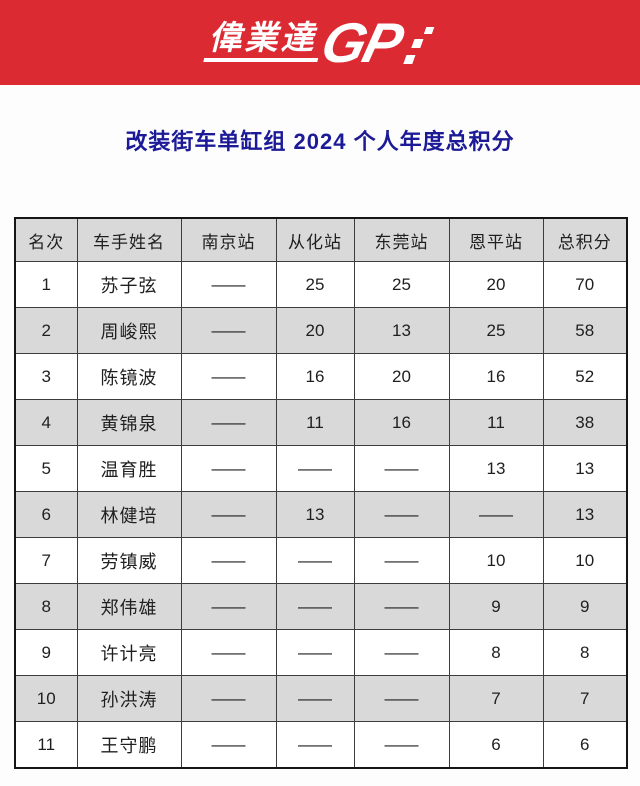  I want to click on table-row: 5 温育胜 —— —— —— 13 13, so click(321, 468).